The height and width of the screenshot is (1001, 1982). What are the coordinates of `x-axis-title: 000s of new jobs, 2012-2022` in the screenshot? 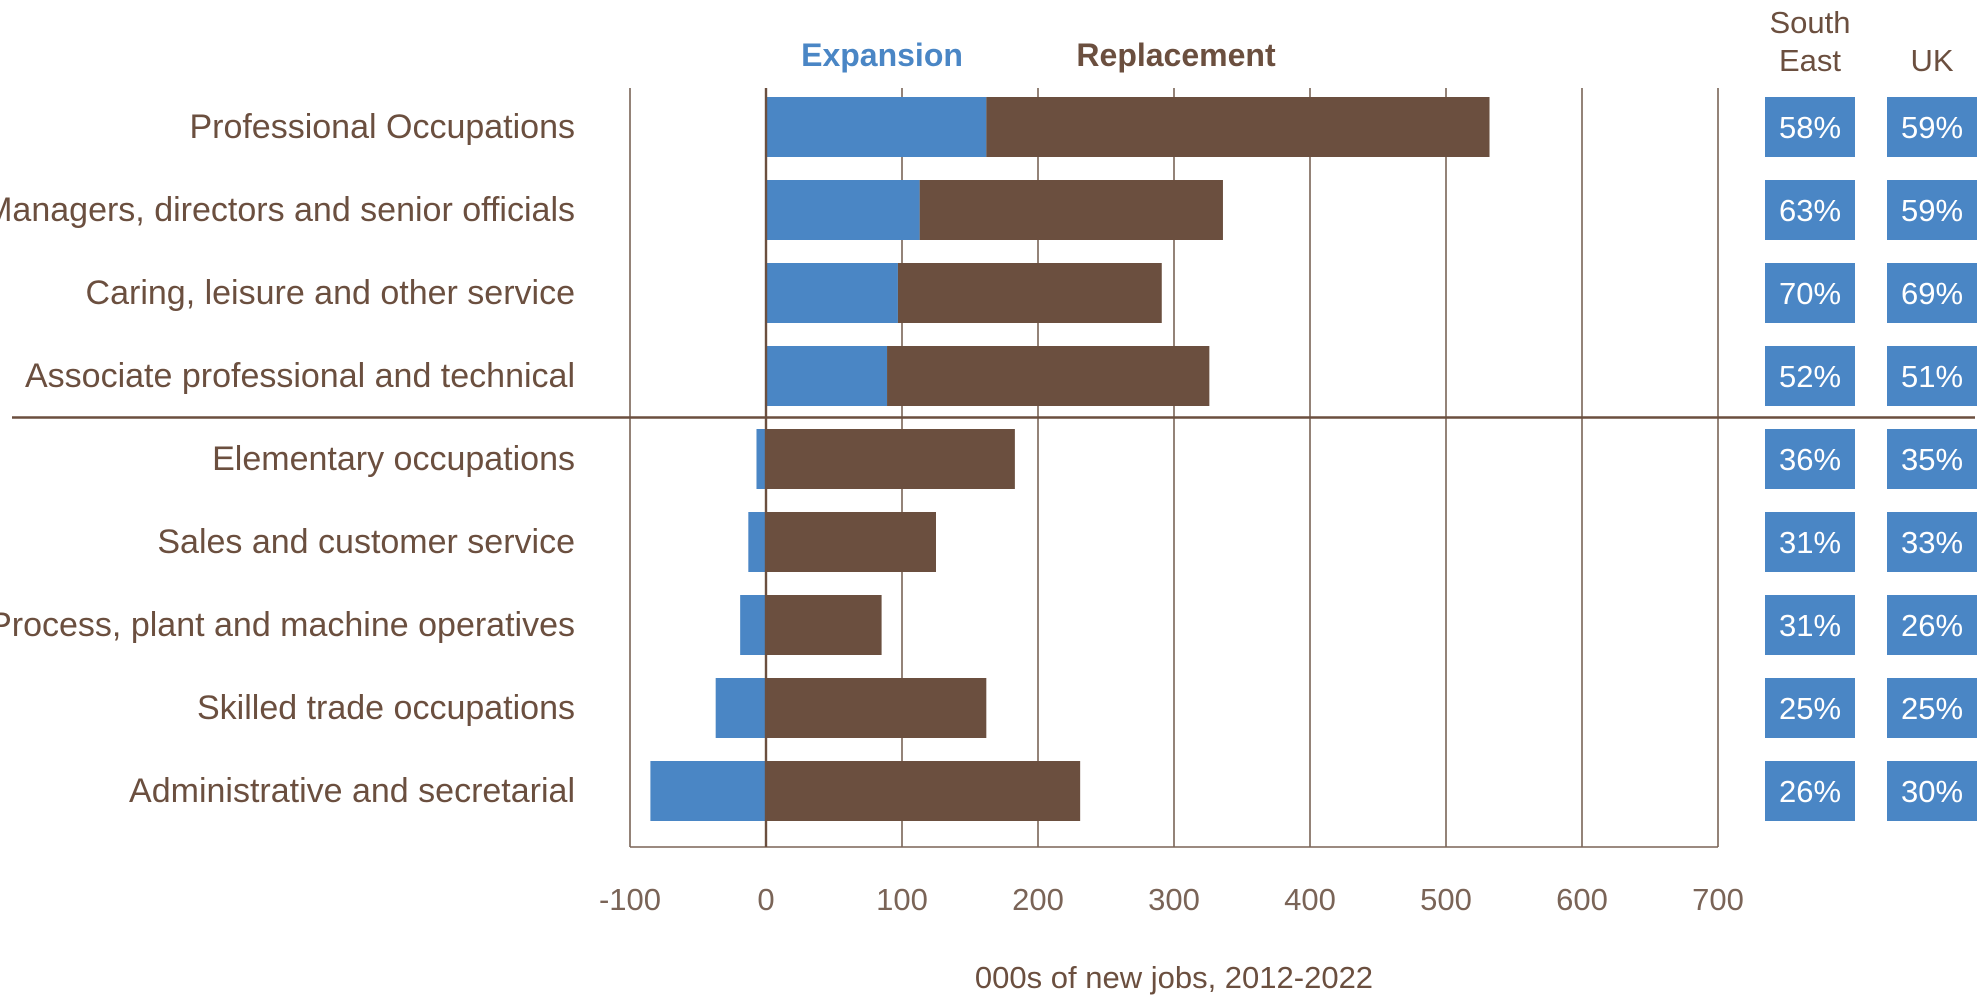 It's located at (1174, 977).